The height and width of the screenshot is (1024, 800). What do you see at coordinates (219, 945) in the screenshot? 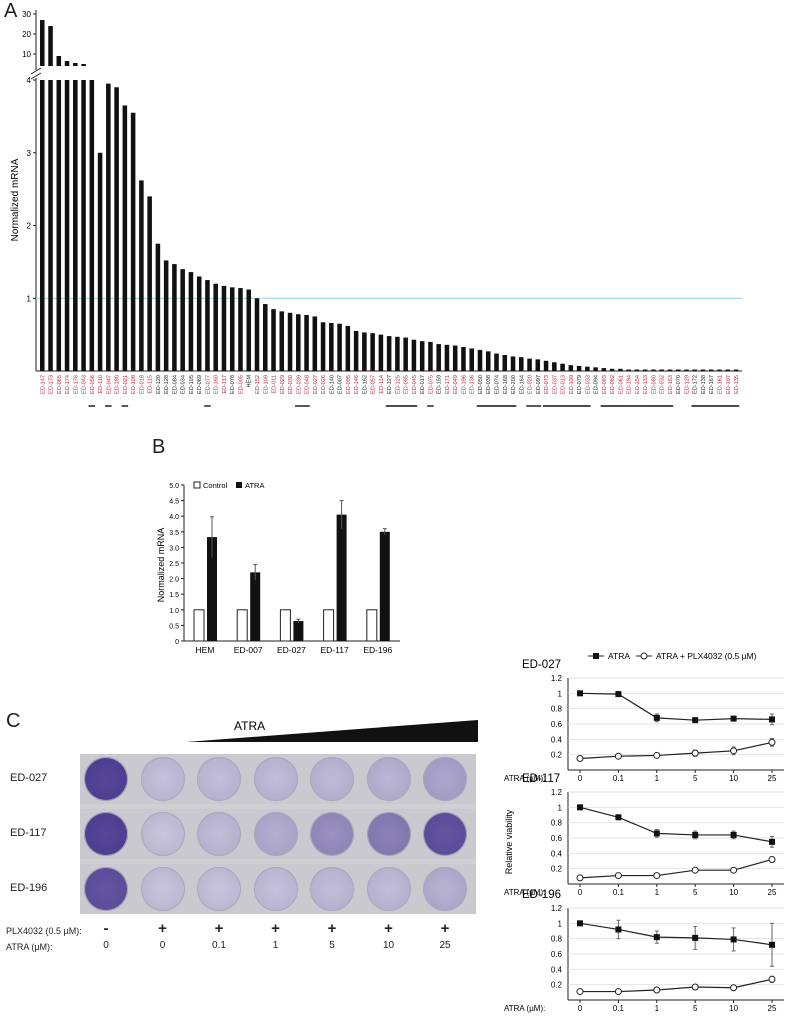
I see `condition-value: 0.1` at bounding box center [219, 945].